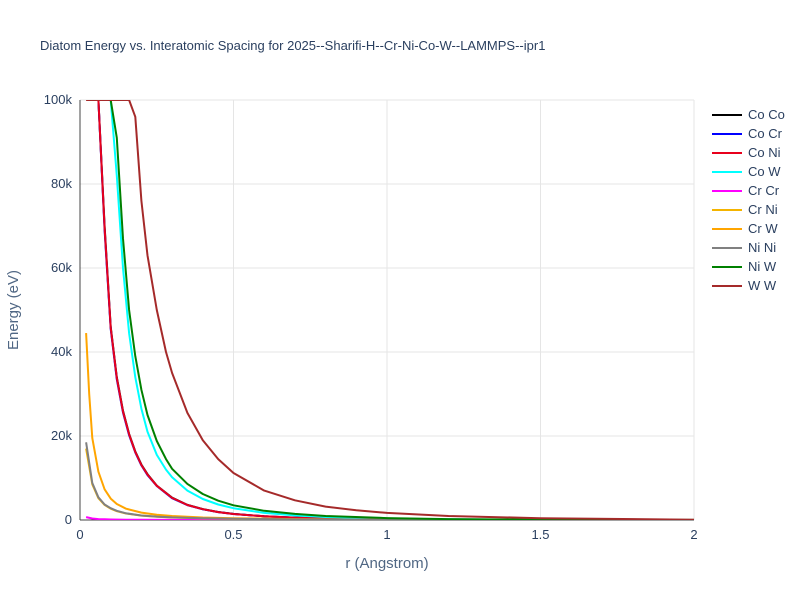  What do you see at coordinates (744, 266) in the screenshot?
I see `legend-item: Ni W` at bounding box center [744, 266].